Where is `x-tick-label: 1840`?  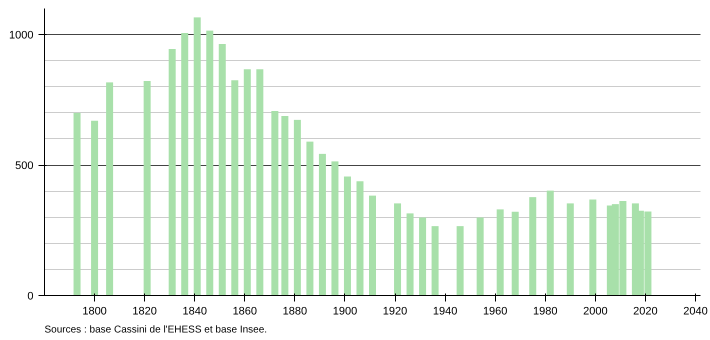 x-tick-label: 1840 is located at coordinates (194, 312).